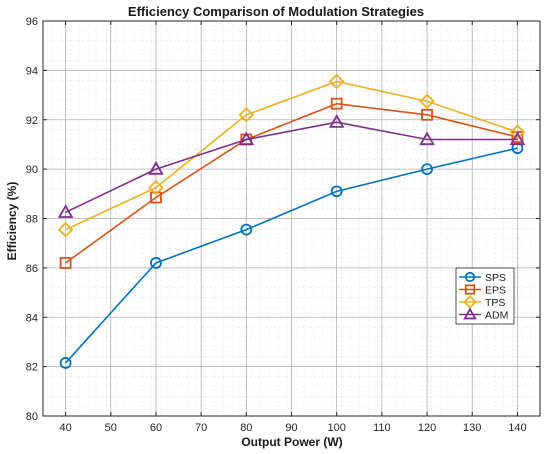  What do you see at coordinates (32, 71) in the screenshot?
I see `y-tick-label: 94` at bounding box center [32, 71].